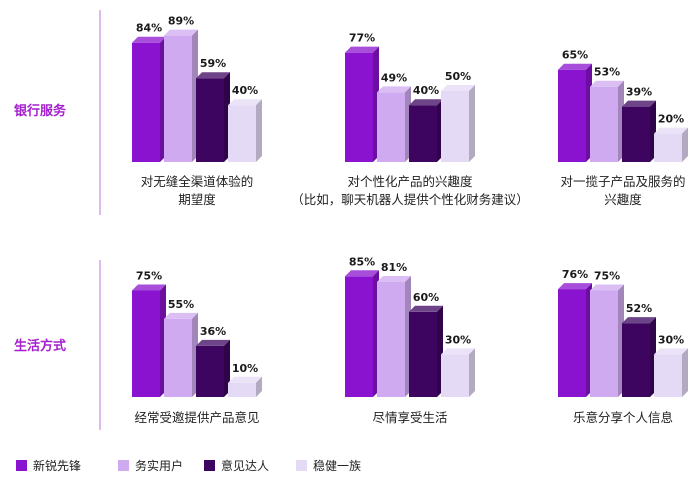 The image size is (699, 491). Describe the element at coordinates (410, 199) in the screenshot. I see `chart-caption: （比如，聊天机器人提供个性化财务建议）` at that location.